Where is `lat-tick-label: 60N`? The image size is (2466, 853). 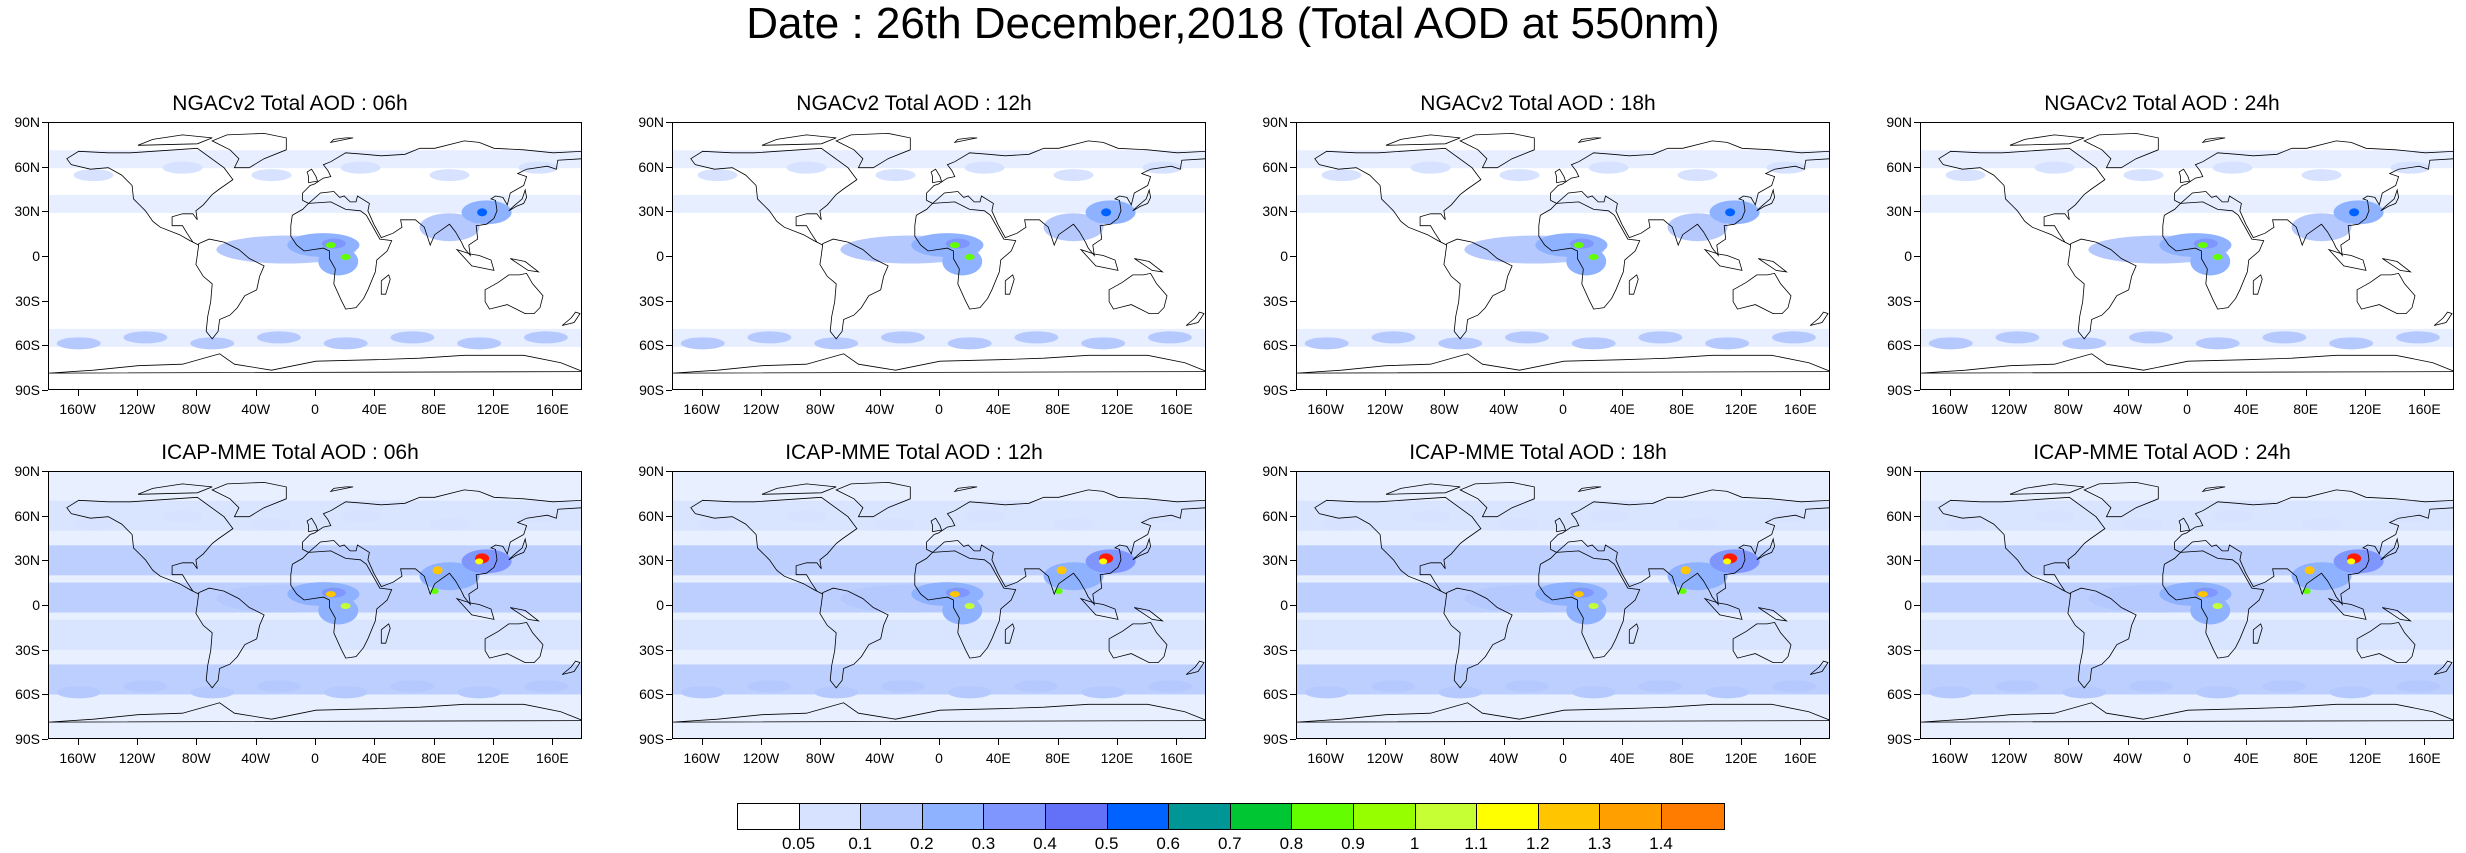
lat-tick-label: 60N is located at coordinates (1899, 515).